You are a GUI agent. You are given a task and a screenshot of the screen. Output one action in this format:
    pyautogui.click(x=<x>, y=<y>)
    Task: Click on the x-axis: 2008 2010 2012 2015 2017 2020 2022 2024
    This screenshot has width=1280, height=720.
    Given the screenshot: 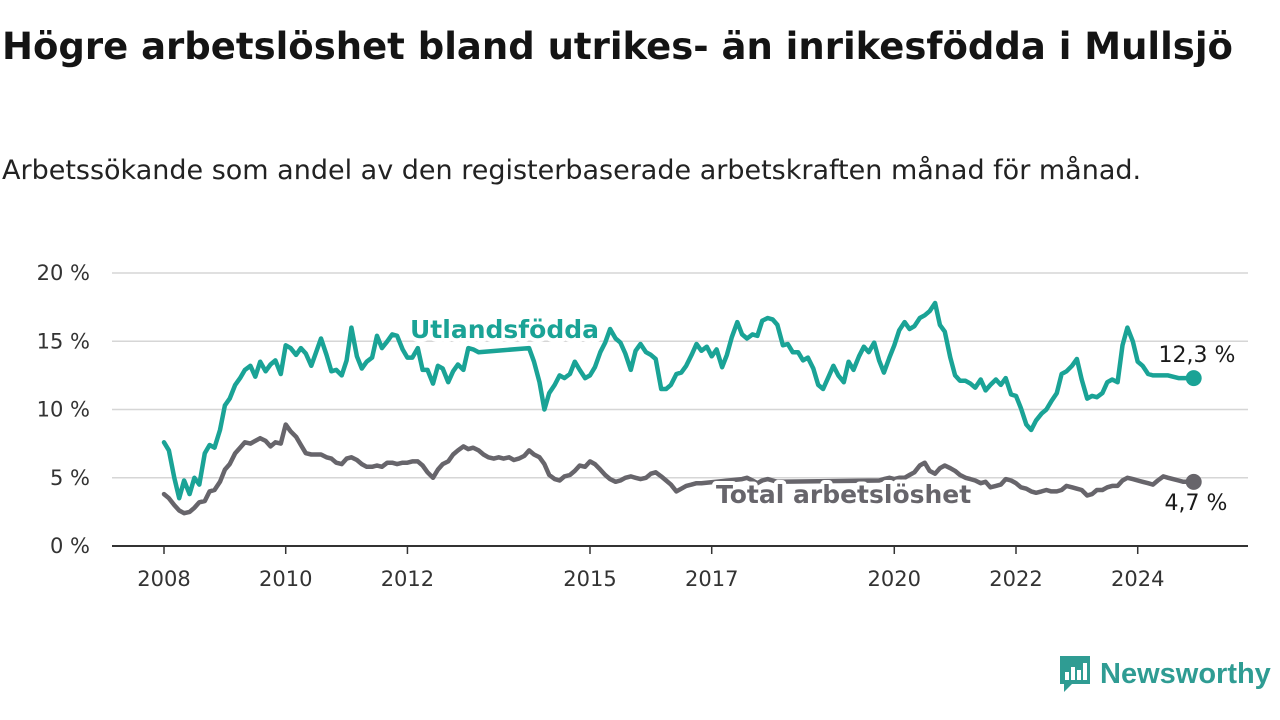 What is the action you would take?
    pyautogui.click(x=680, y=568)
    